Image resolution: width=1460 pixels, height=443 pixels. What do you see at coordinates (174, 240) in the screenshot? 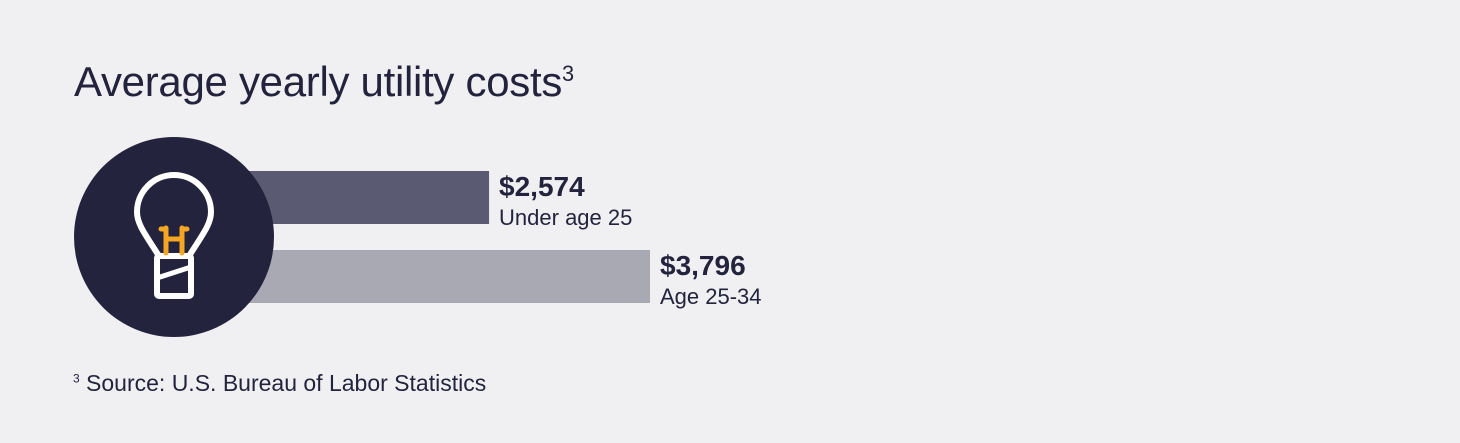
I see `bulb-filament` at bounding box center [174, 240].